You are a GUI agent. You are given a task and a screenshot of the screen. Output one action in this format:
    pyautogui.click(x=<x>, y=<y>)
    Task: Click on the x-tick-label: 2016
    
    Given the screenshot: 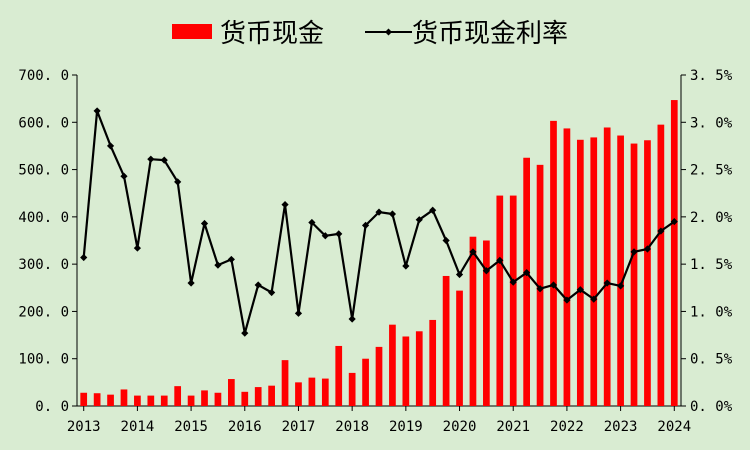 What is the action you would take?
    pyautogui.click(x=245, y=427)
    